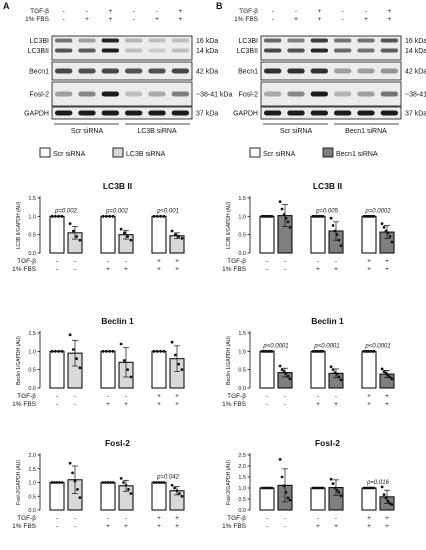 The height and width of the screenshot is (550, 426). I want to click on blot-label: LC3BI, so click(40, 41).